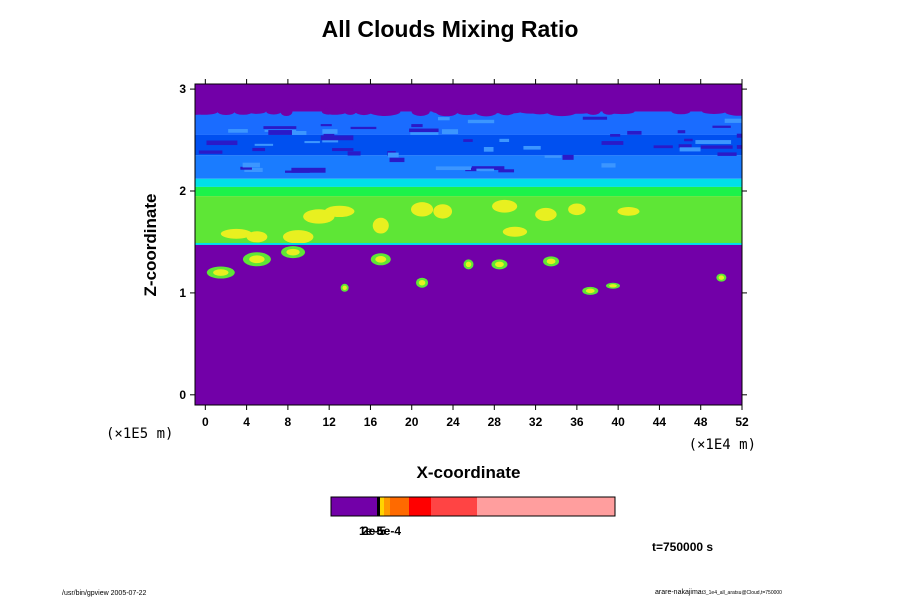 The height and width of the screenshot is (600, 900). Describe the element at coordinates (473, 506) in the screenshot. I see `colorbar-frame` at that location.